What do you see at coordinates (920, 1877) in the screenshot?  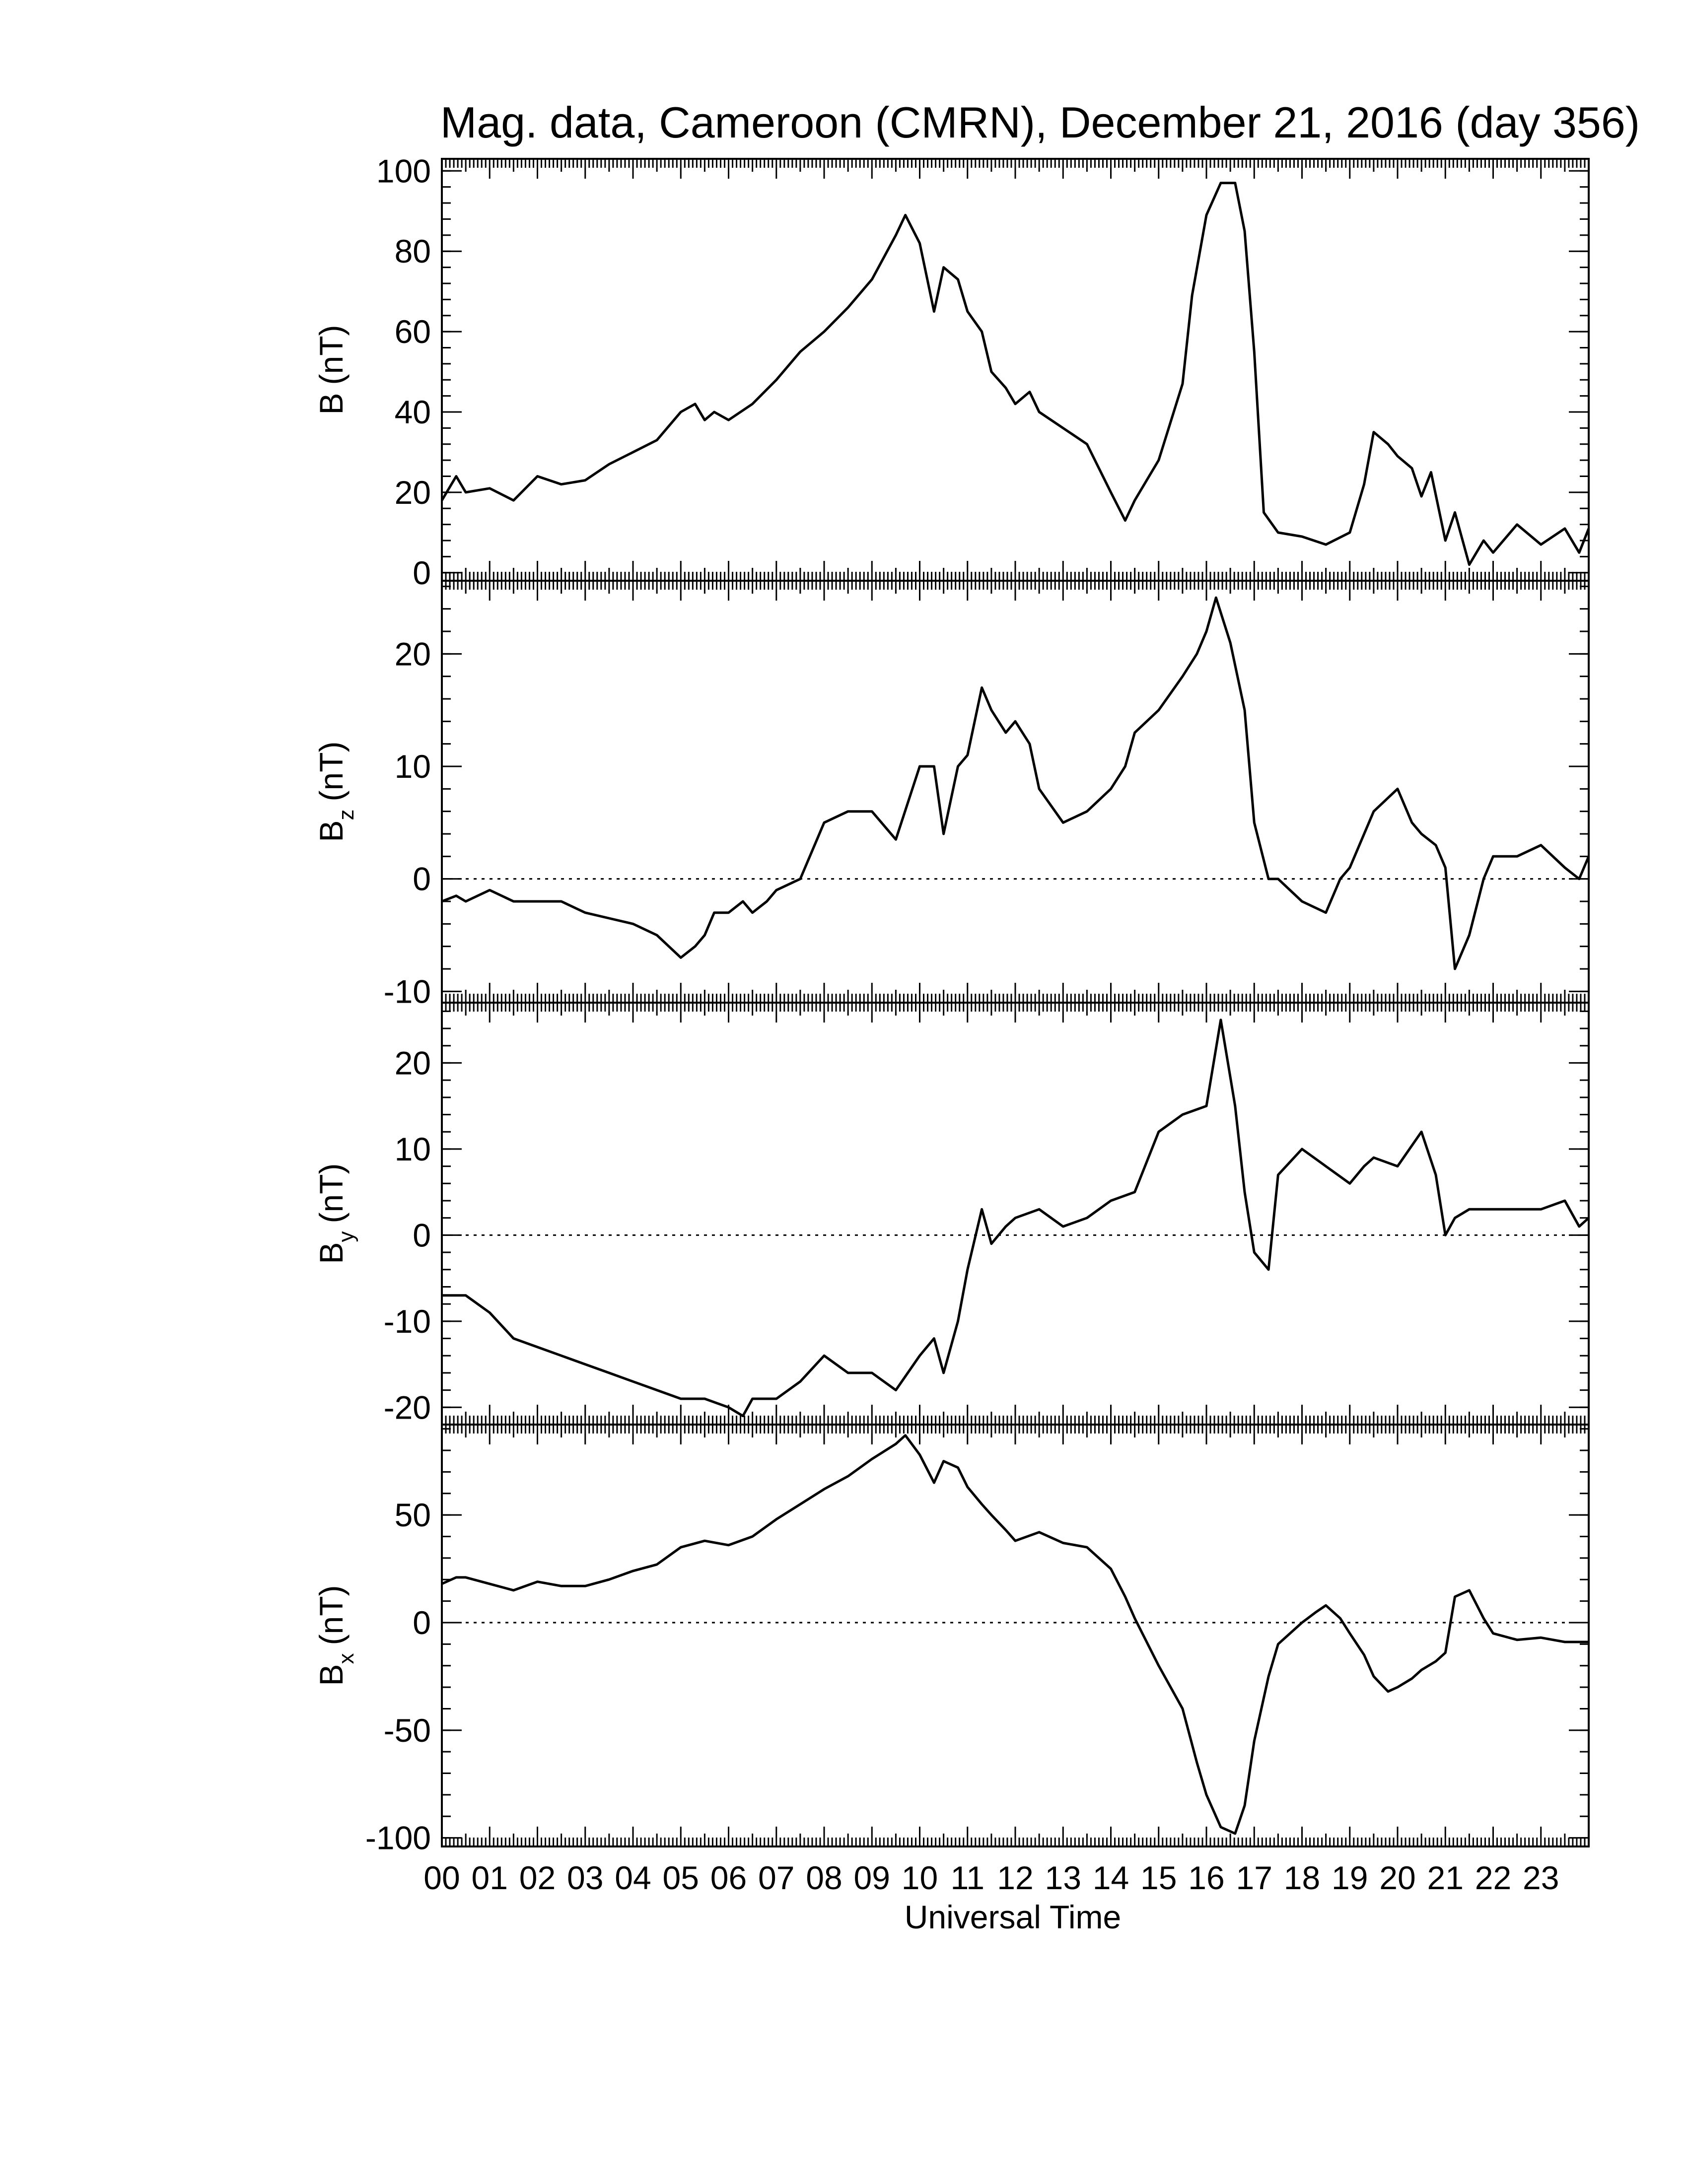 I see `x-tick-label: 10` at bounding box center [920, 1877].